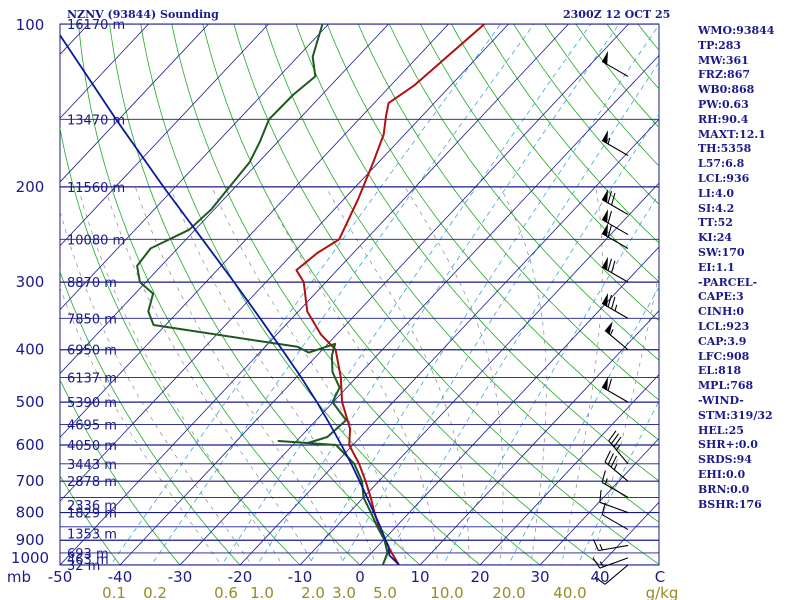  Describe the element at coordinates (728, 445) in the screenshot. I see `stat-item: SHR+:0.0` at that location.